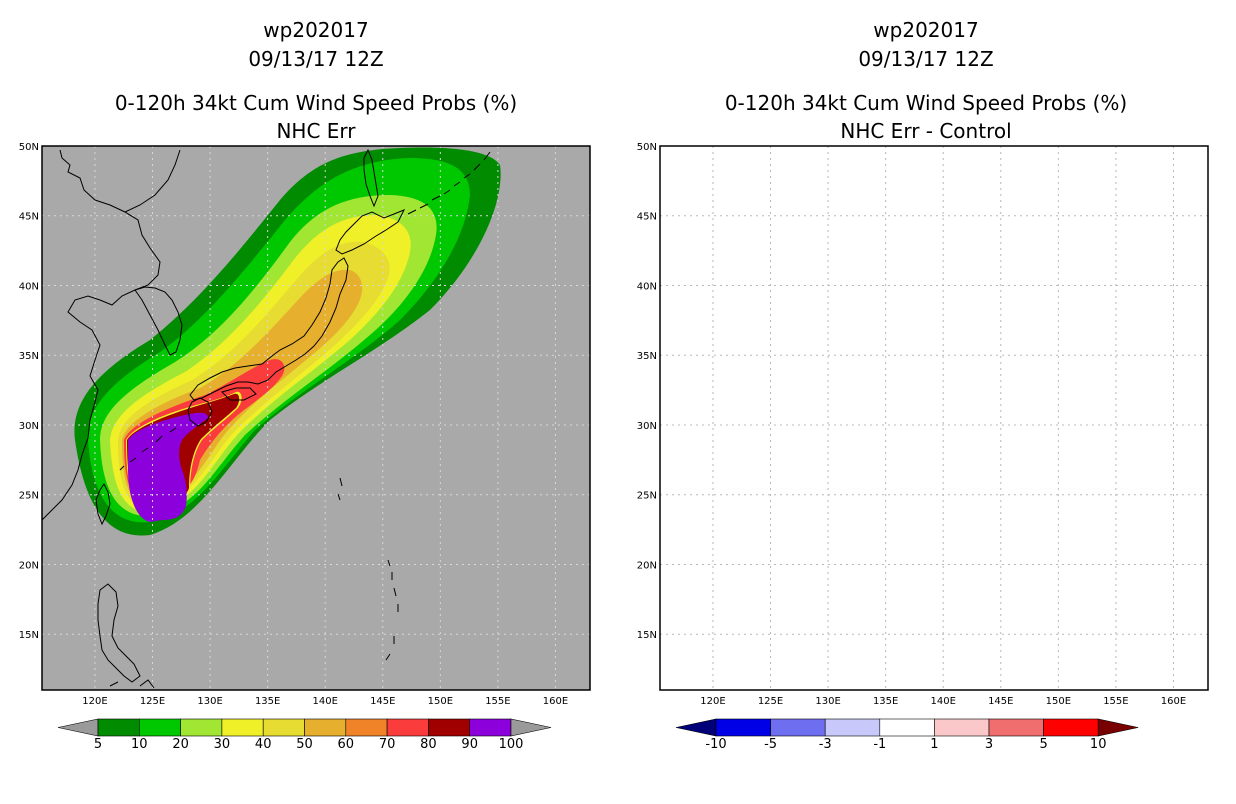 This screenshot has width=1236, height=804. I want to click on left-colorbar-label: 10, so click(139, 744).